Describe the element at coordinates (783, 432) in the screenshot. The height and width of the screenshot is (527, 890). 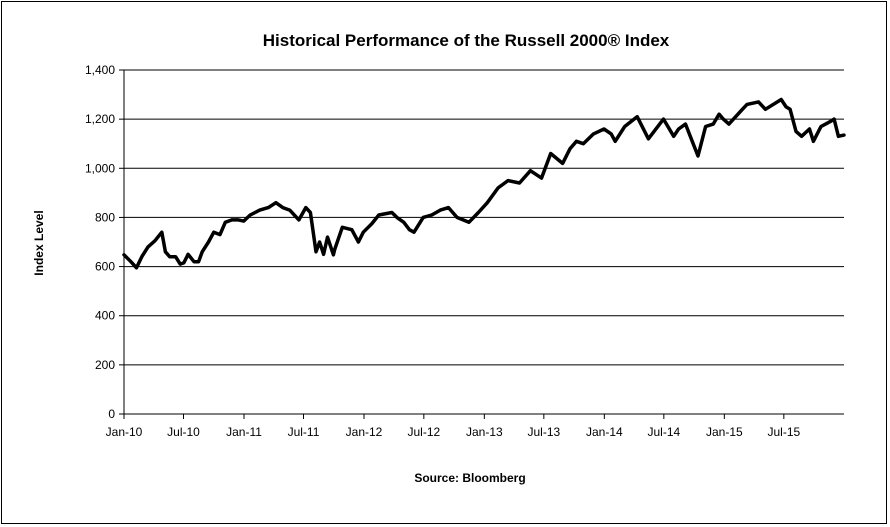
I see `x-tick-label: Jul-15` at that location.